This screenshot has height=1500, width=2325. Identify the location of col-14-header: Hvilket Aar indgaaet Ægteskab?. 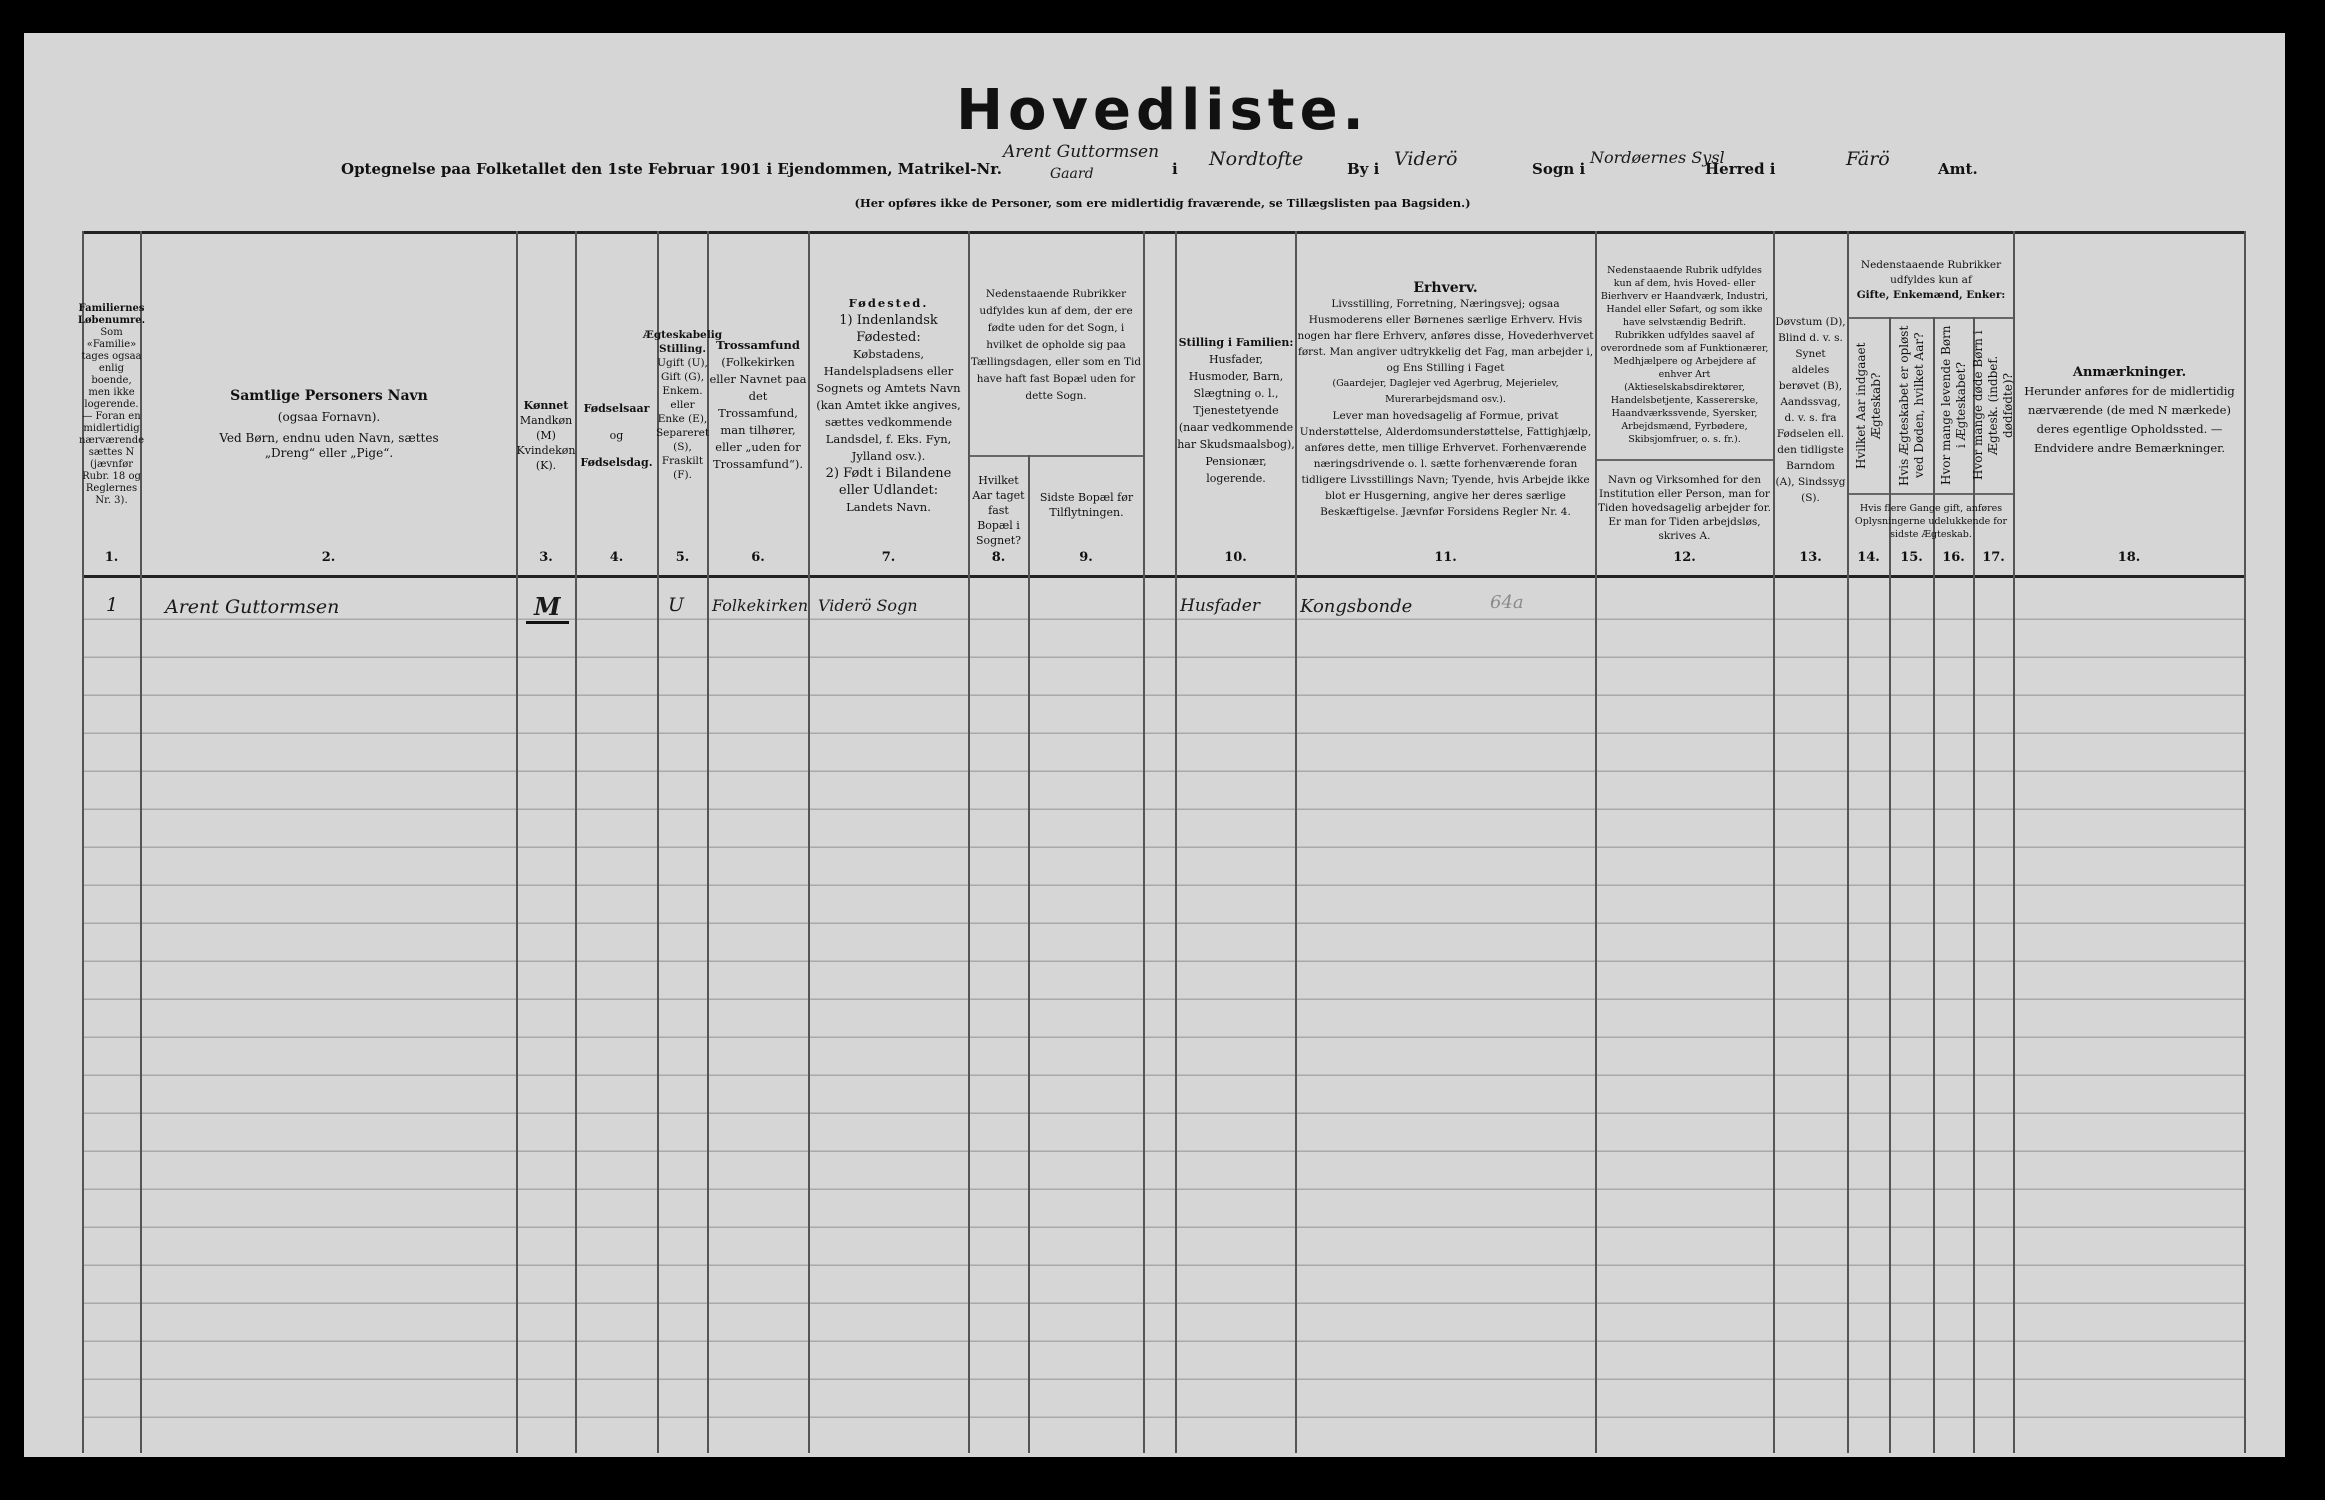
(1868, 405).